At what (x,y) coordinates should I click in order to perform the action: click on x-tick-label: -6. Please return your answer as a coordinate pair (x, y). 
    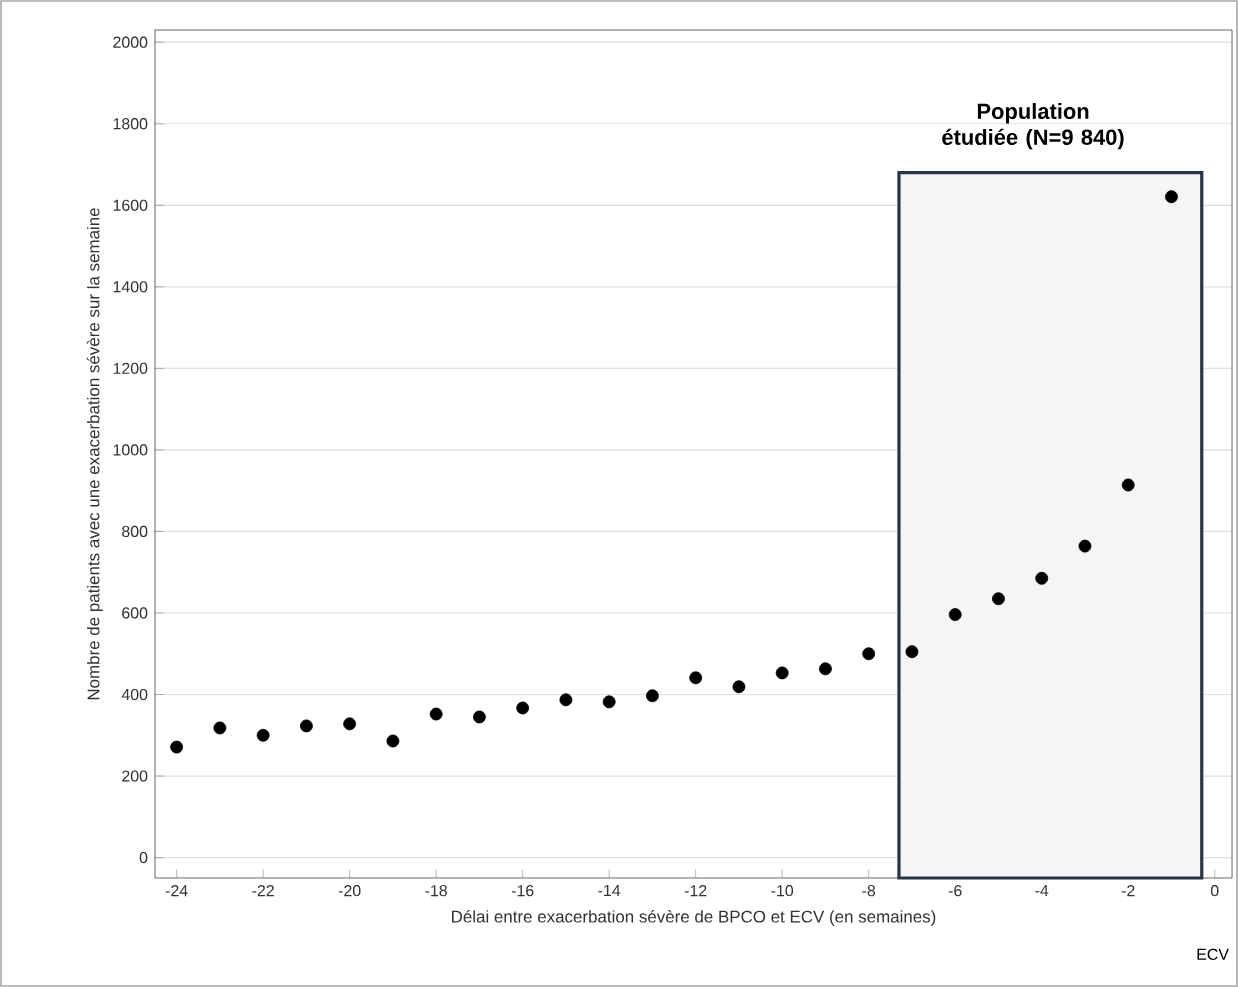
    Looking at the image, I should click on (955, 891).